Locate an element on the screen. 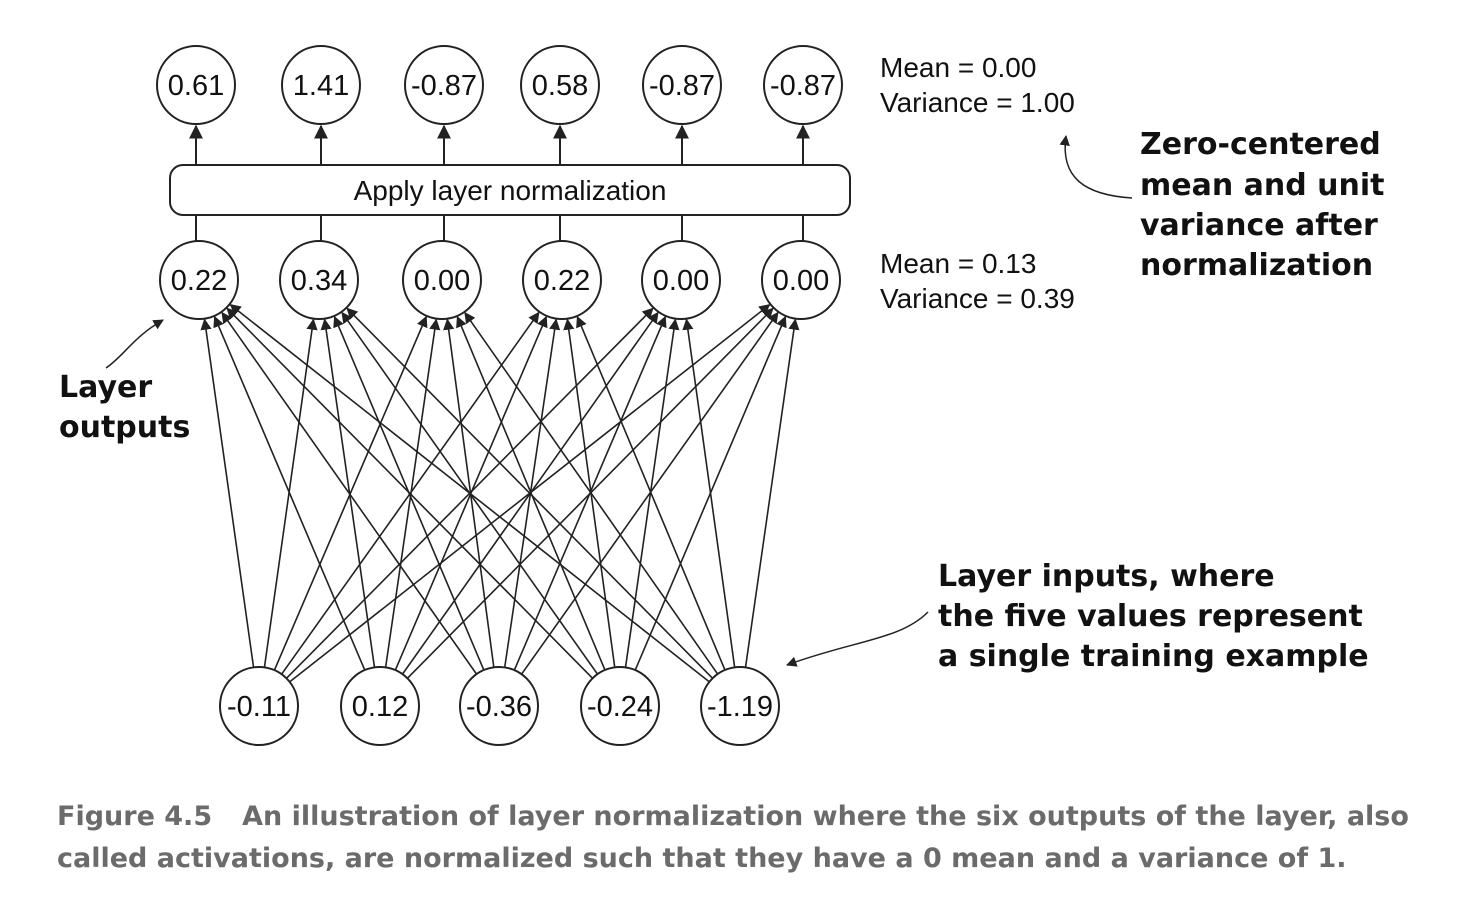 The height and width of the screenshot is (916, 1479). normalization-box: Apply layer normalization is located at coordinates (510, 190).